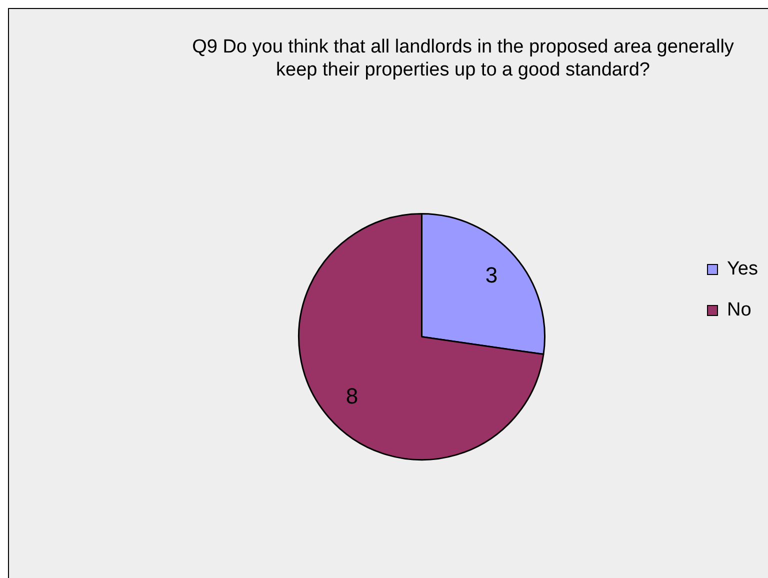  What do you see at coordinates (352, 395) in the screenshot?
I see `data-label: 8` at bounding box center [352, 395].